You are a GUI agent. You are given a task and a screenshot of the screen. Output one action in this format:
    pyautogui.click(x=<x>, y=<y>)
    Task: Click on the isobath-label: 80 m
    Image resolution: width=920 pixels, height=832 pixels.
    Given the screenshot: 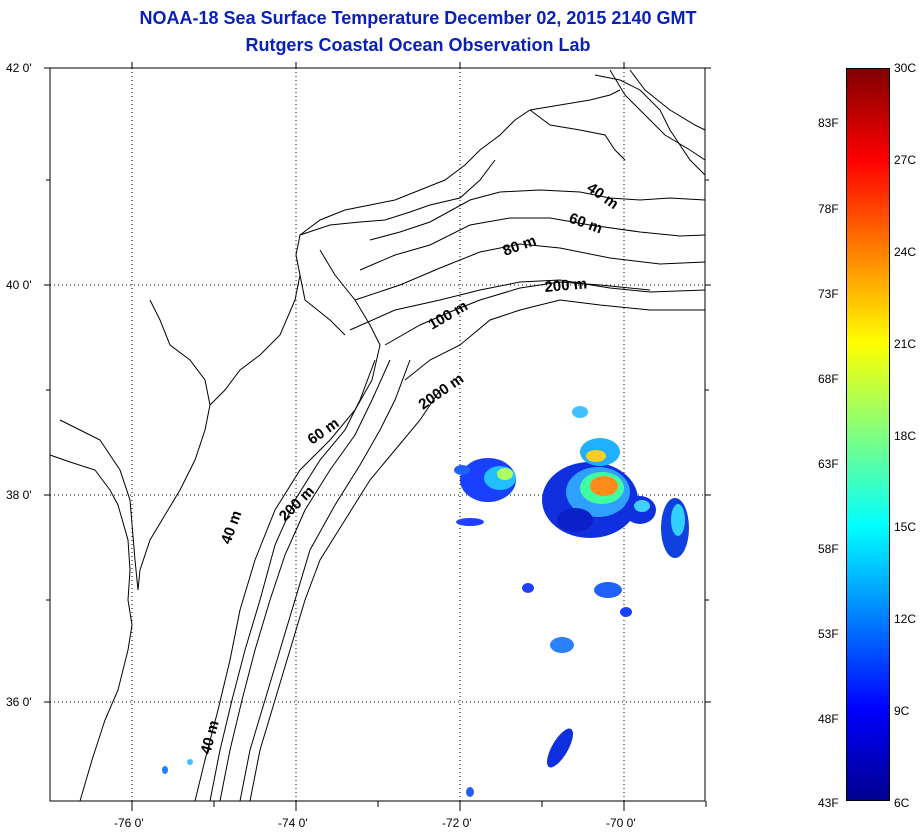 What is the action you would take?
    pyautogui.click(x=520, y=246)
    